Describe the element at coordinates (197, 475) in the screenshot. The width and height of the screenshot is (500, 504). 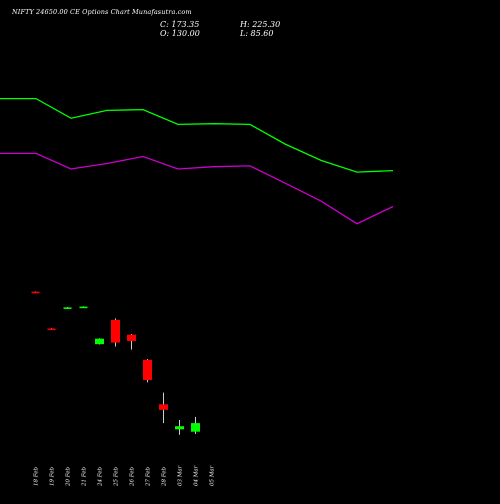
I see `x-tick-label: 04 Mar` at that location.